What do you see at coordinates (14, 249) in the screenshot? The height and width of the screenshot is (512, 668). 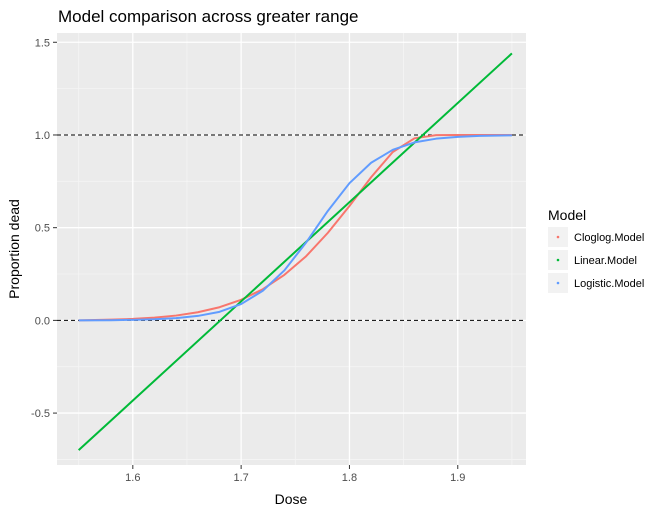 I see `y-axis-title: Proportion dead` at bounding box center [14, 249].